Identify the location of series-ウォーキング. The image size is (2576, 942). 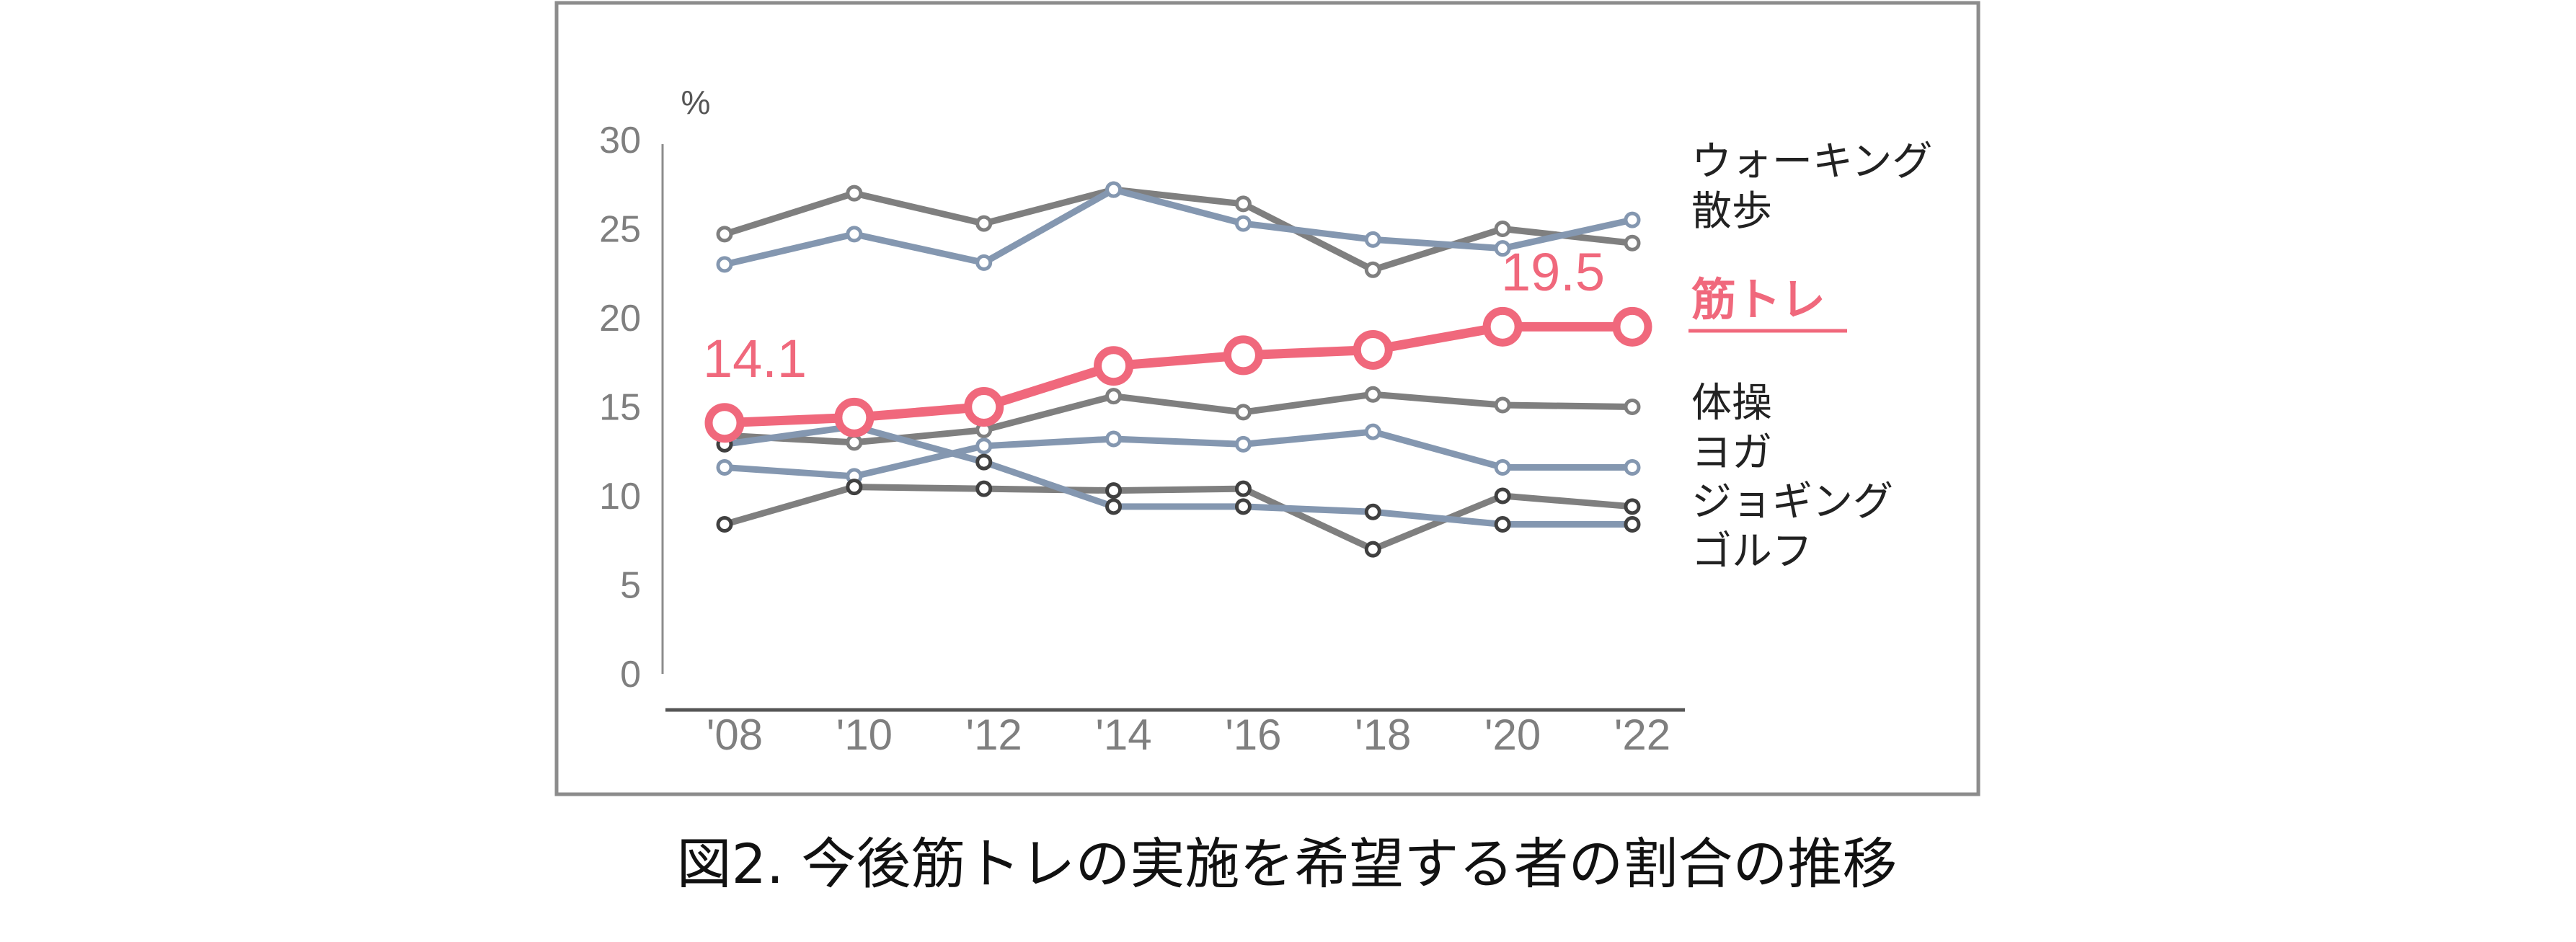
(1178, 229).